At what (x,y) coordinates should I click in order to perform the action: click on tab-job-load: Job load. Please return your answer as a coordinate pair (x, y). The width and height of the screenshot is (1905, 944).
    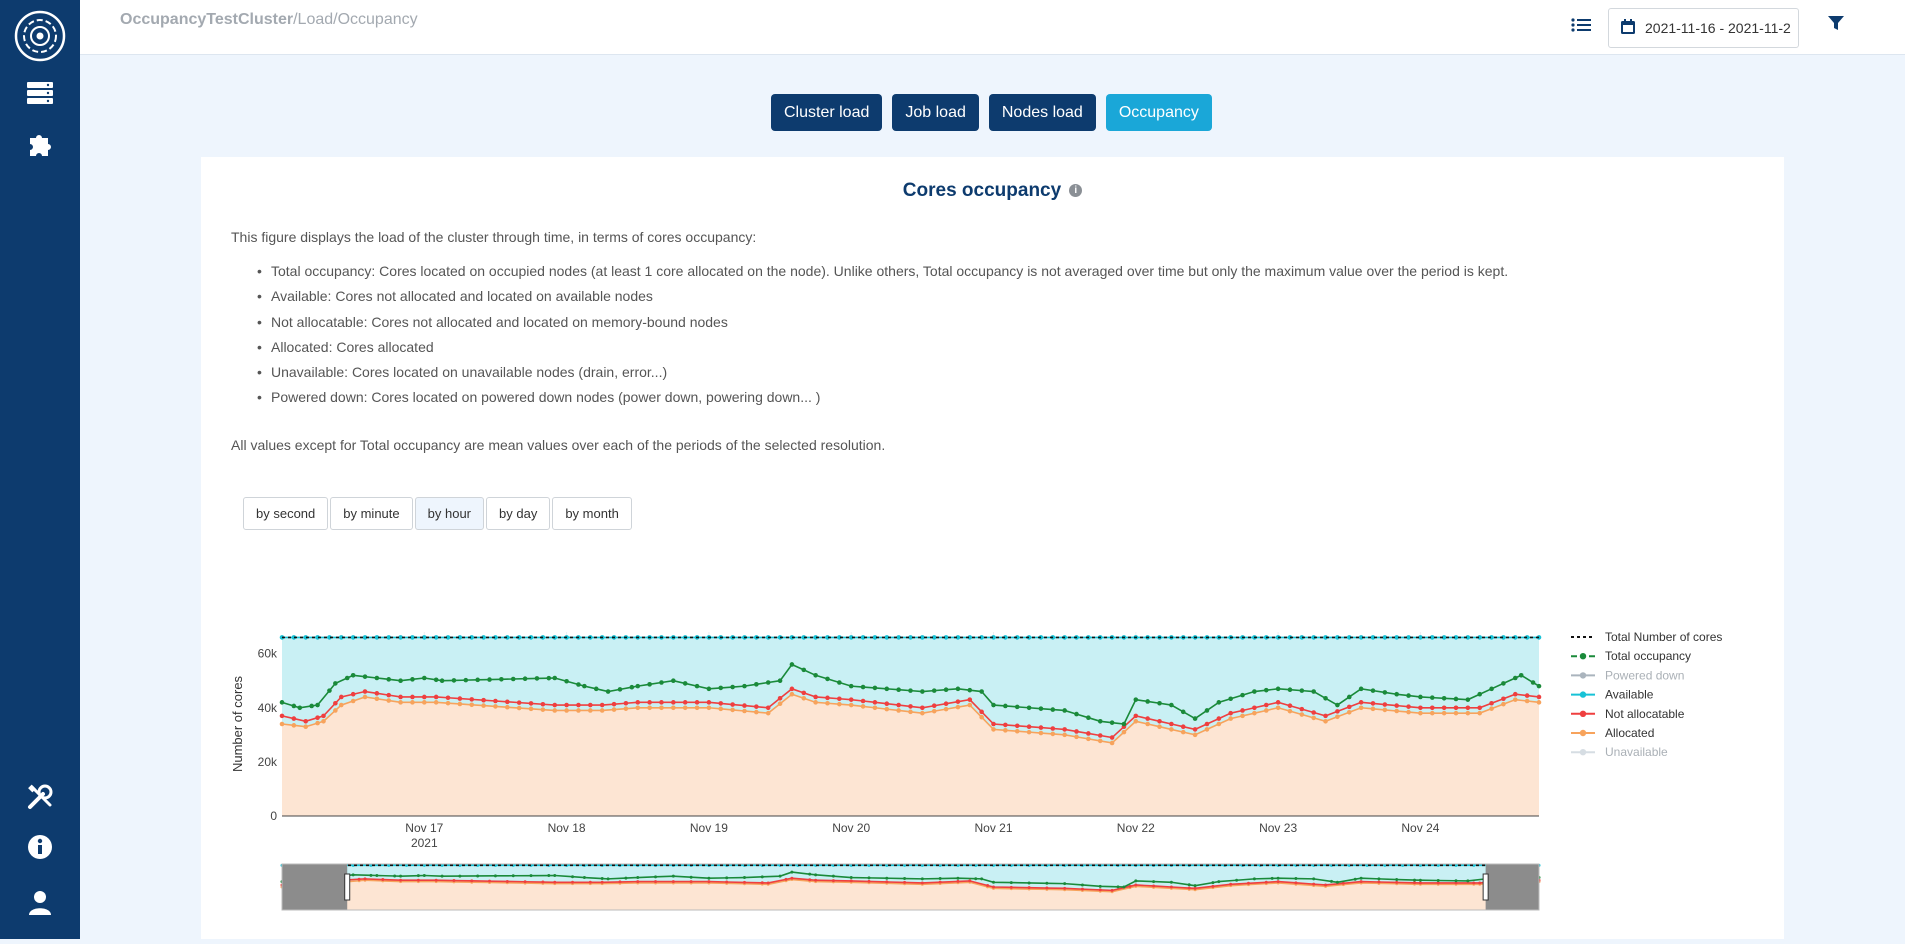
    Looking at the image, I should click on (935, 112).